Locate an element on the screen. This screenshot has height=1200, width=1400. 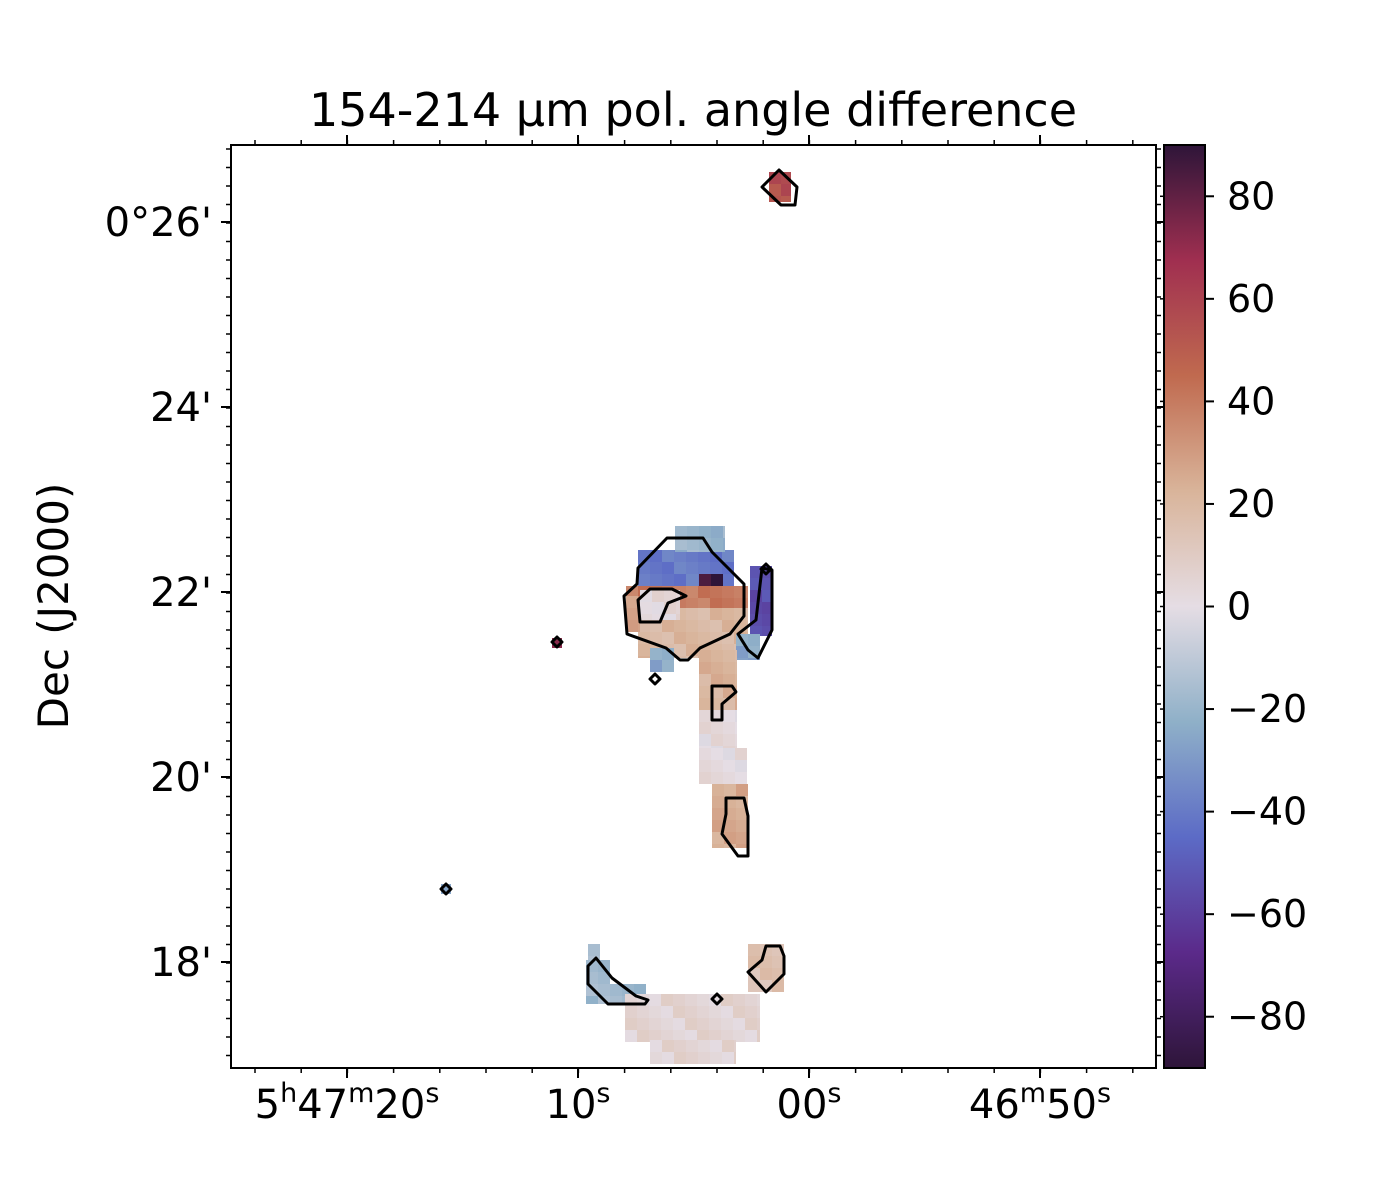
y-tick-label: 24' is located at coordinates (181, 408).